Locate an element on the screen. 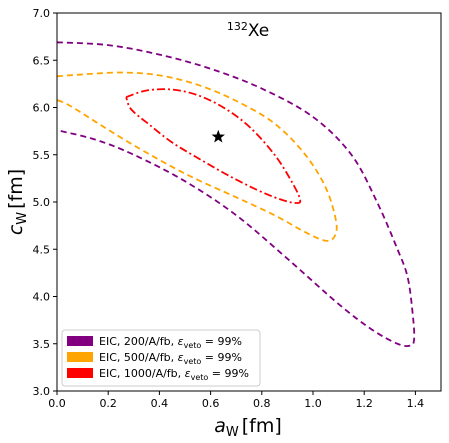 The image size is (449, 443). best-fit-star is located at coordinates (218, 136).